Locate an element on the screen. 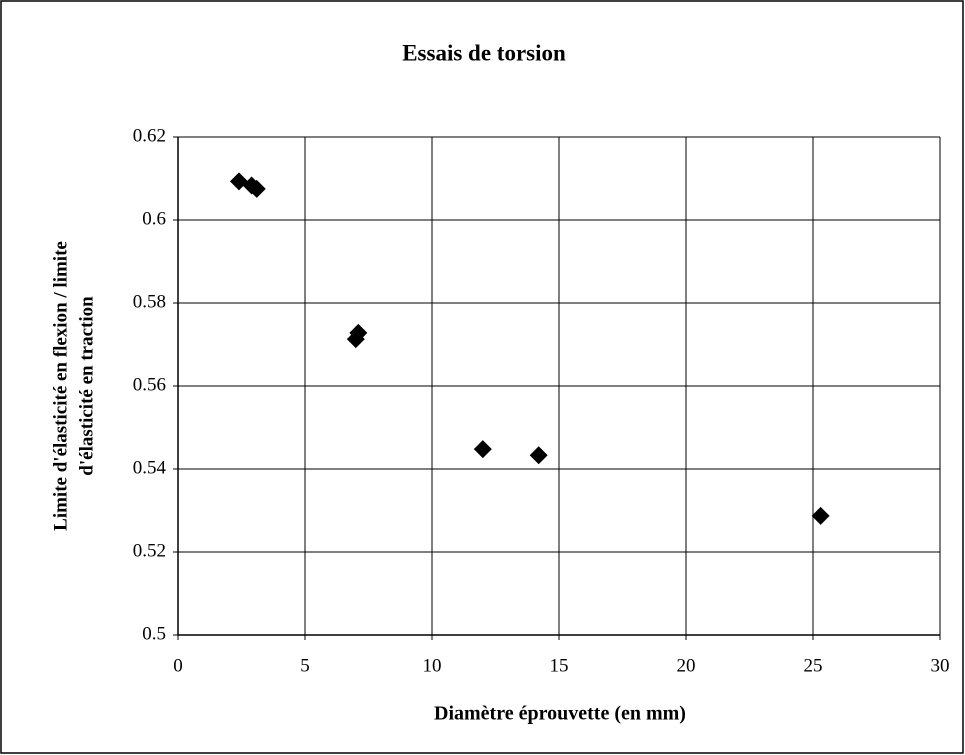 This screenshot has width=965, height=755. x-tick-label: 25 is located at coordinates (813, 665).